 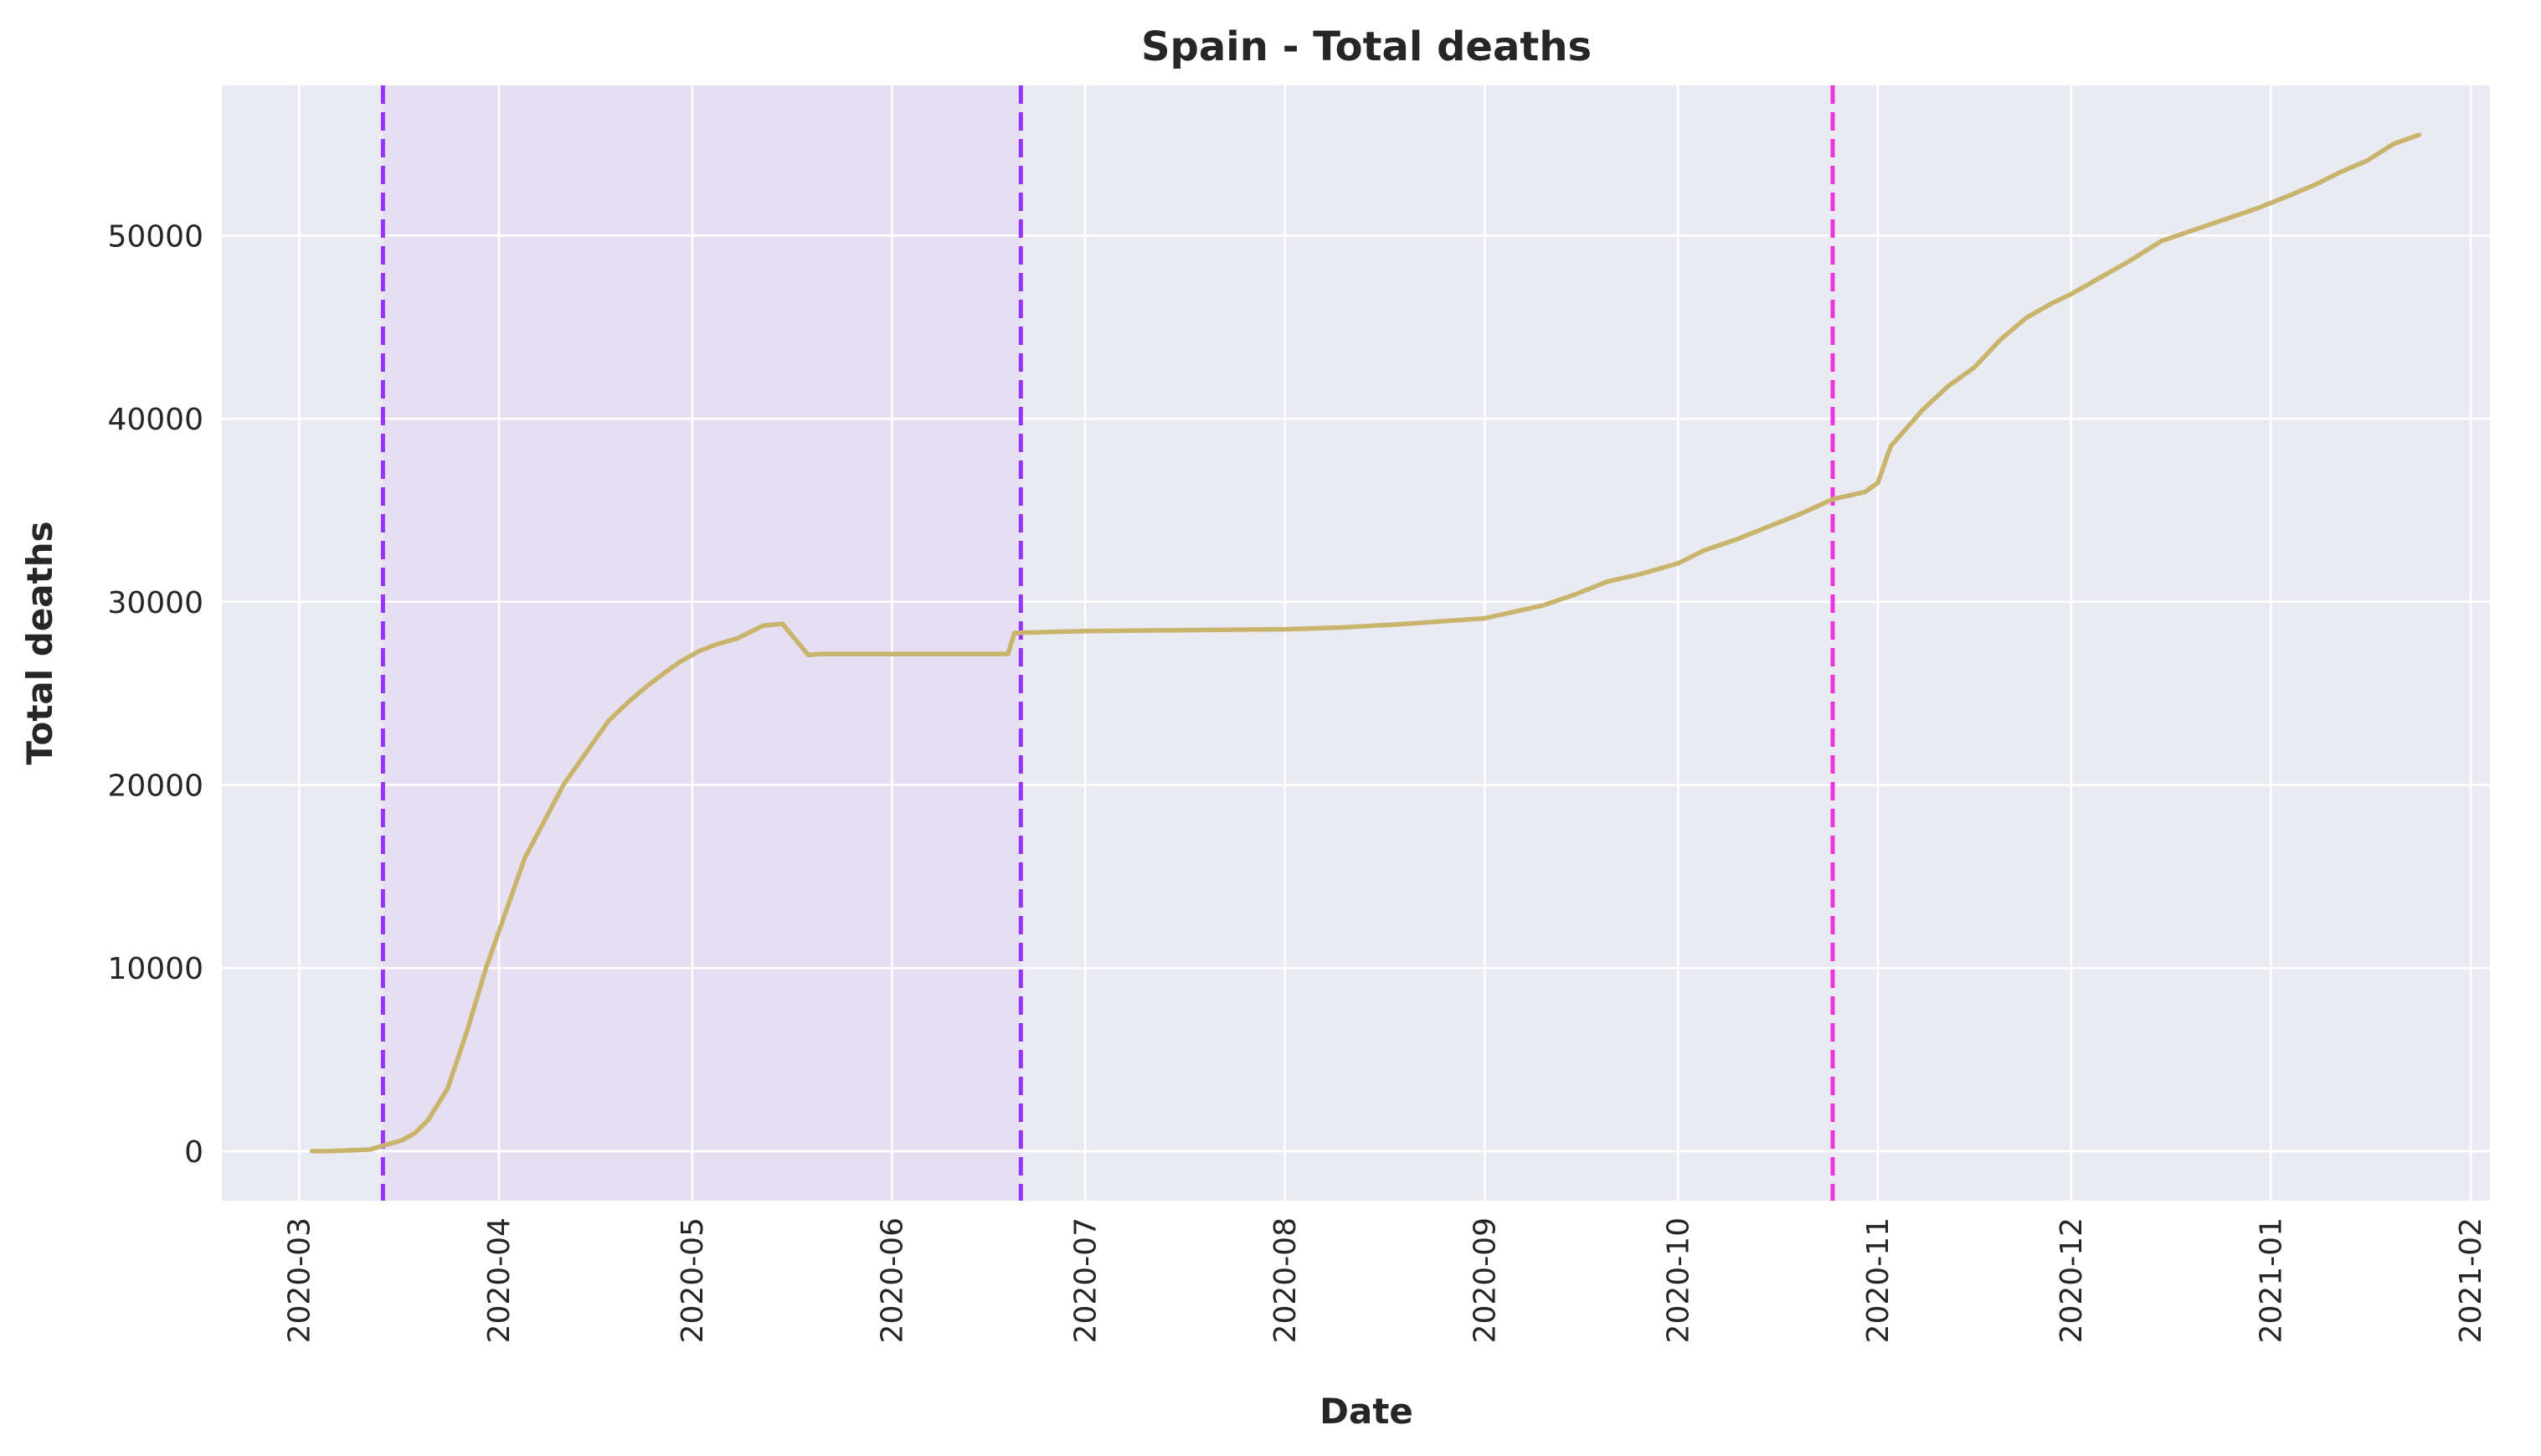 What do you see at coordinates (499, 1280) in the screenshot?
I see `x-tick-label: 2020-04` at bounding box center [499, 1280].